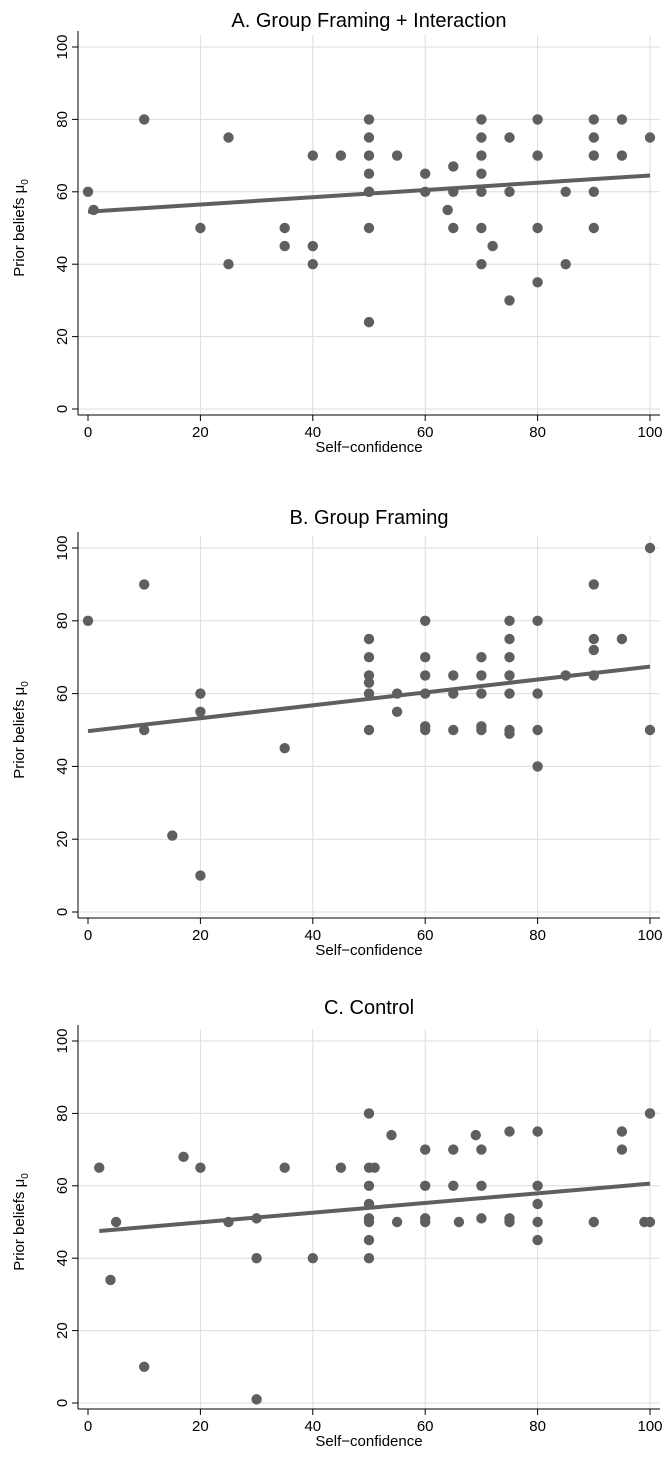 The height and width of the screenshot is (1480, 669). I want to click on y-axis-label-subscript: 0, so click(25, 684).